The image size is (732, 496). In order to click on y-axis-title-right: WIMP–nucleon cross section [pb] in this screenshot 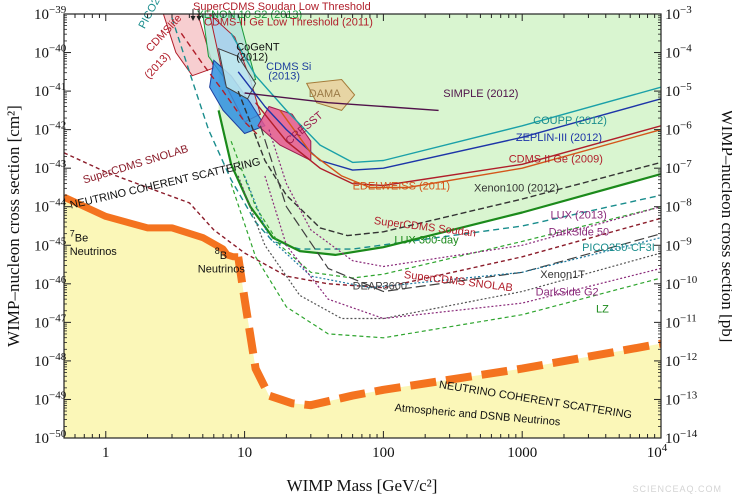, I will do `click(725, 226)`.